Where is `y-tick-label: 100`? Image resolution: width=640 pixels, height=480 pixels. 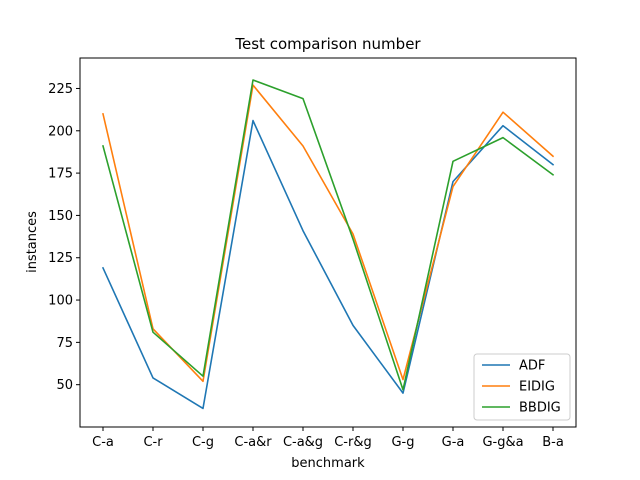 y-tick-label: 100 is located at coordinates (60, 301).